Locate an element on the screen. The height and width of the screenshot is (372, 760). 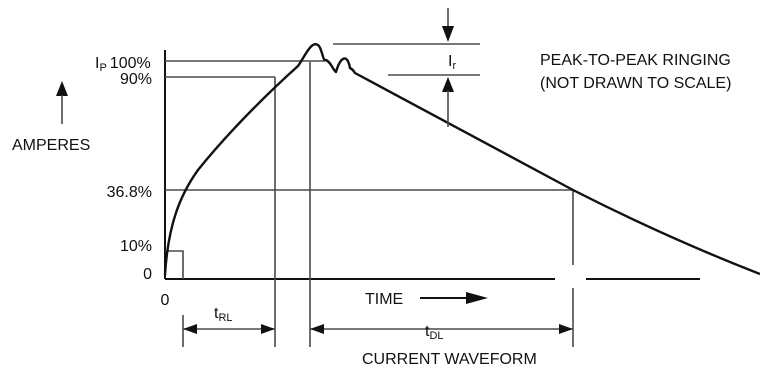
ringing-up-arrow is located at coordinates (448, 102).